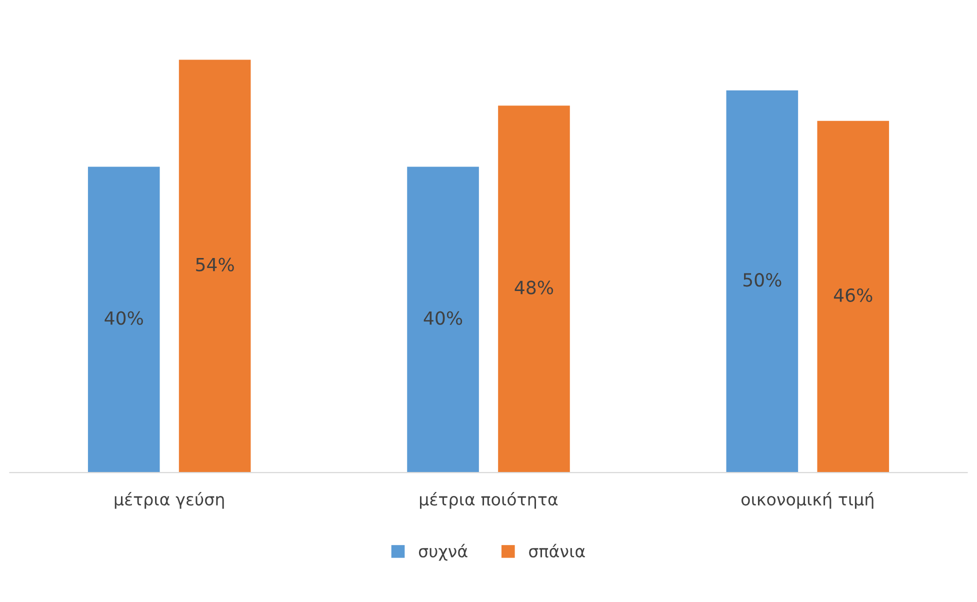 This screenshot has height=602, width=977. I want to click on data-label: 54%, so click(215, 265).